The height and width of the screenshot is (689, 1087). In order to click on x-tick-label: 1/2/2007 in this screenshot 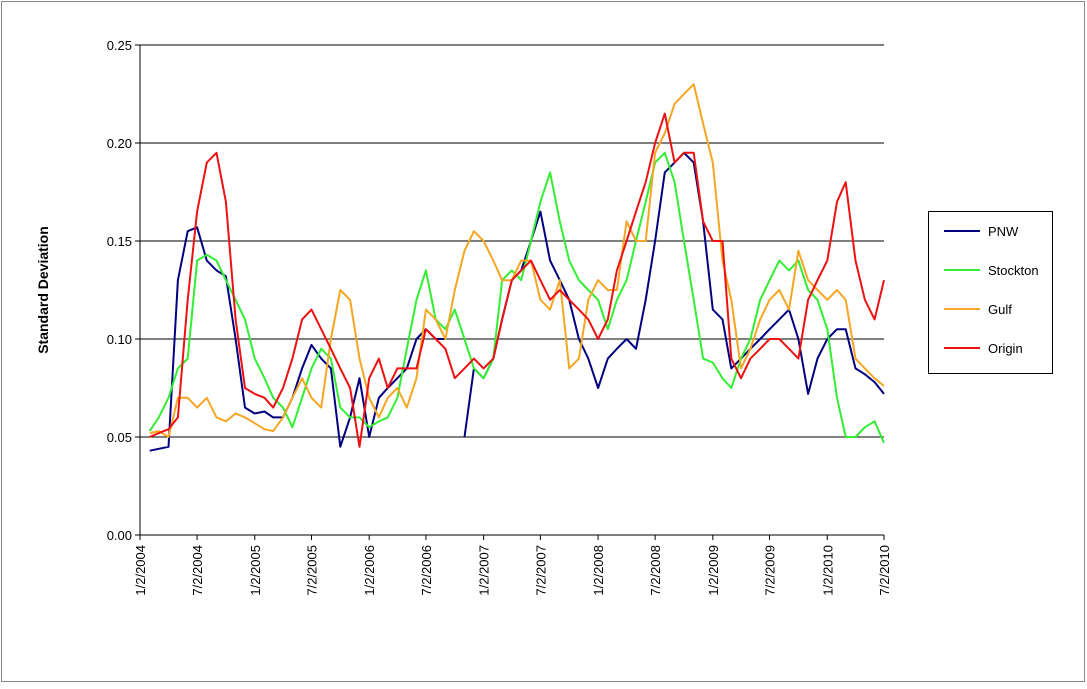, I will do `click(484, 570)`.